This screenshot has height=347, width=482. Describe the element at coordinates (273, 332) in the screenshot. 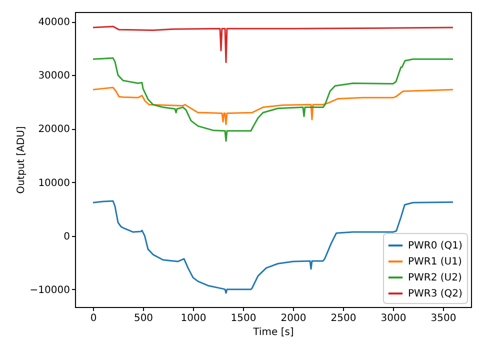

I see `x-axis-title: Time [s]` at that location.